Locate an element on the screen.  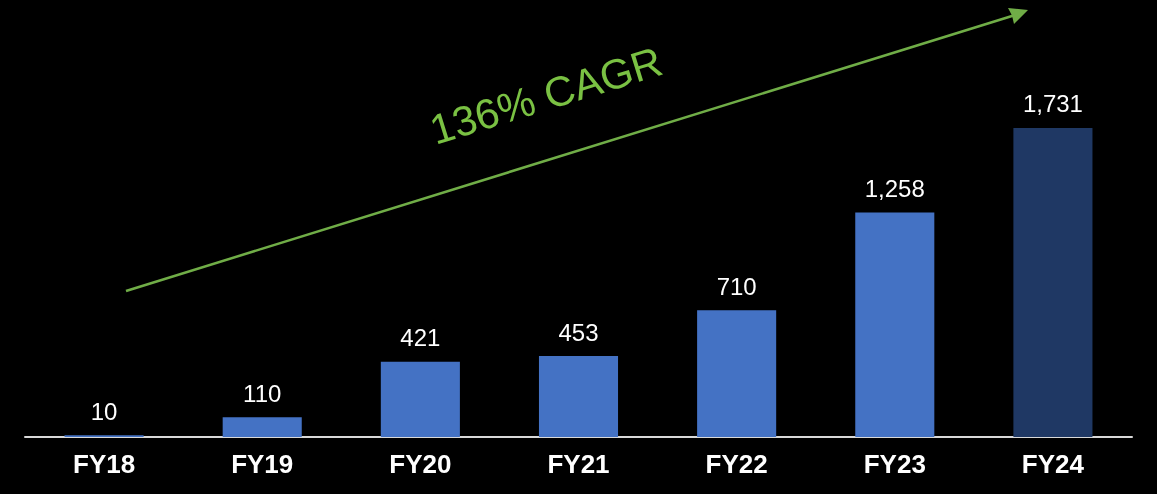
x-tick-label: FY20 is located at coordinates (420, 464).